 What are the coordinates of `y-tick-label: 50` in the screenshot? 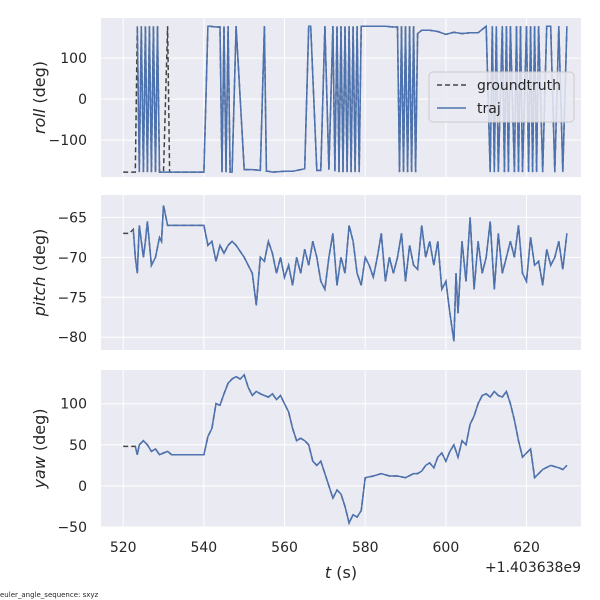 It's located at (78, 446).